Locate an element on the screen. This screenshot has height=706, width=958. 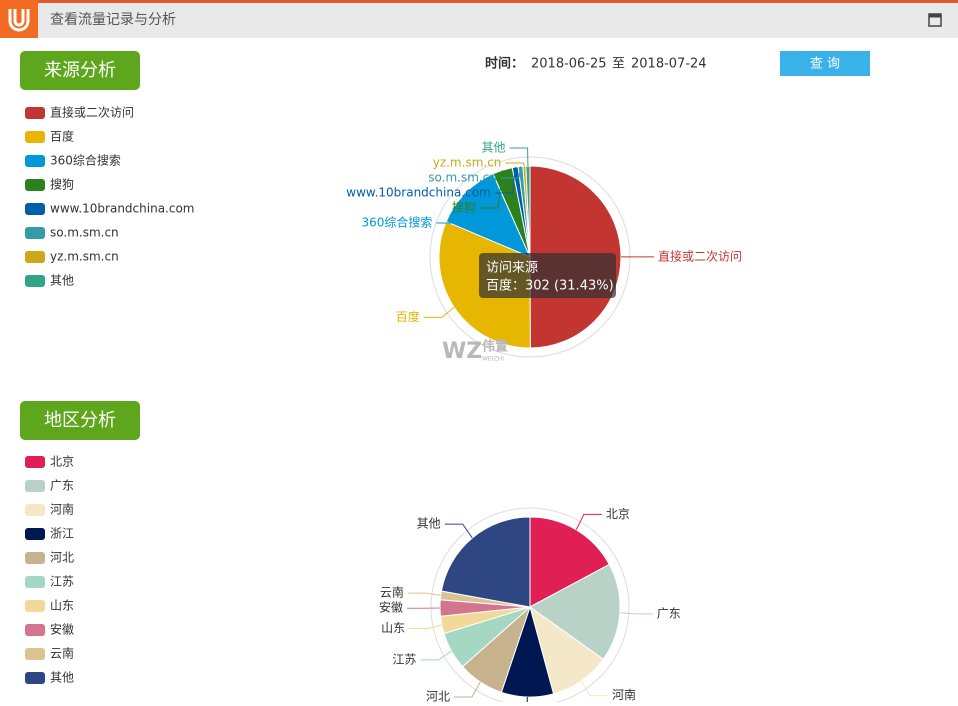
legend-label: 搜狗 is located at coordinates (62, 184).